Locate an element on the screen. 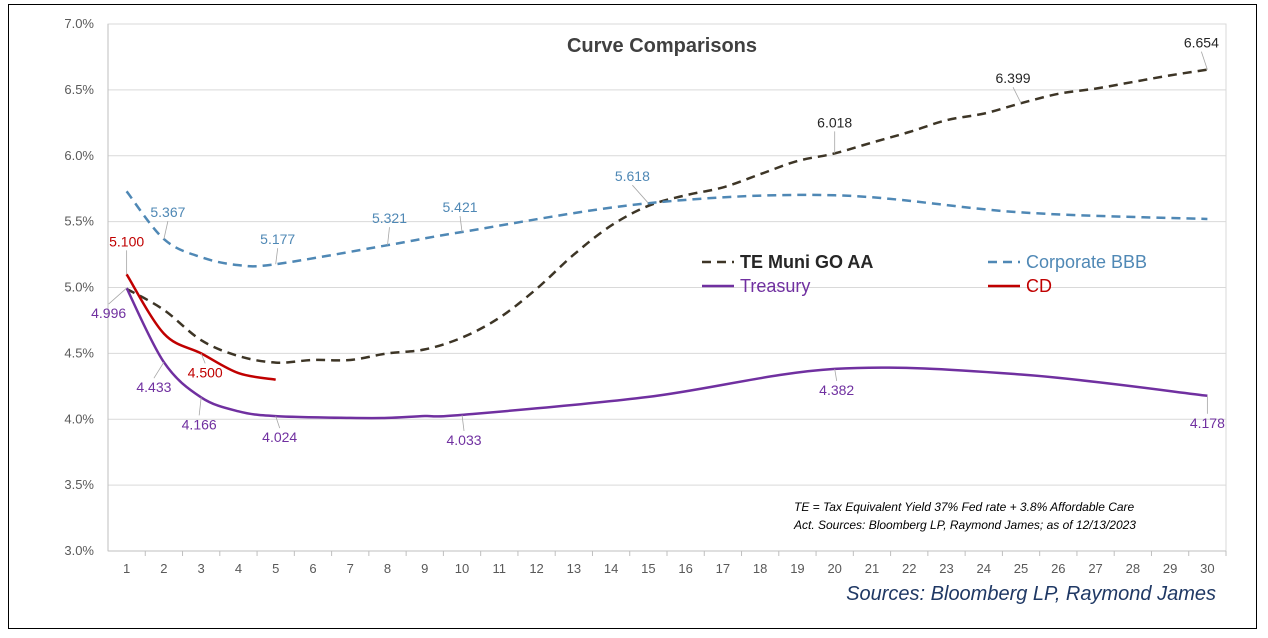 The height and width of the screenshot is (638, 1268). data-label-corporate-bbb: 5.177 is located at coordinates (277, 239).